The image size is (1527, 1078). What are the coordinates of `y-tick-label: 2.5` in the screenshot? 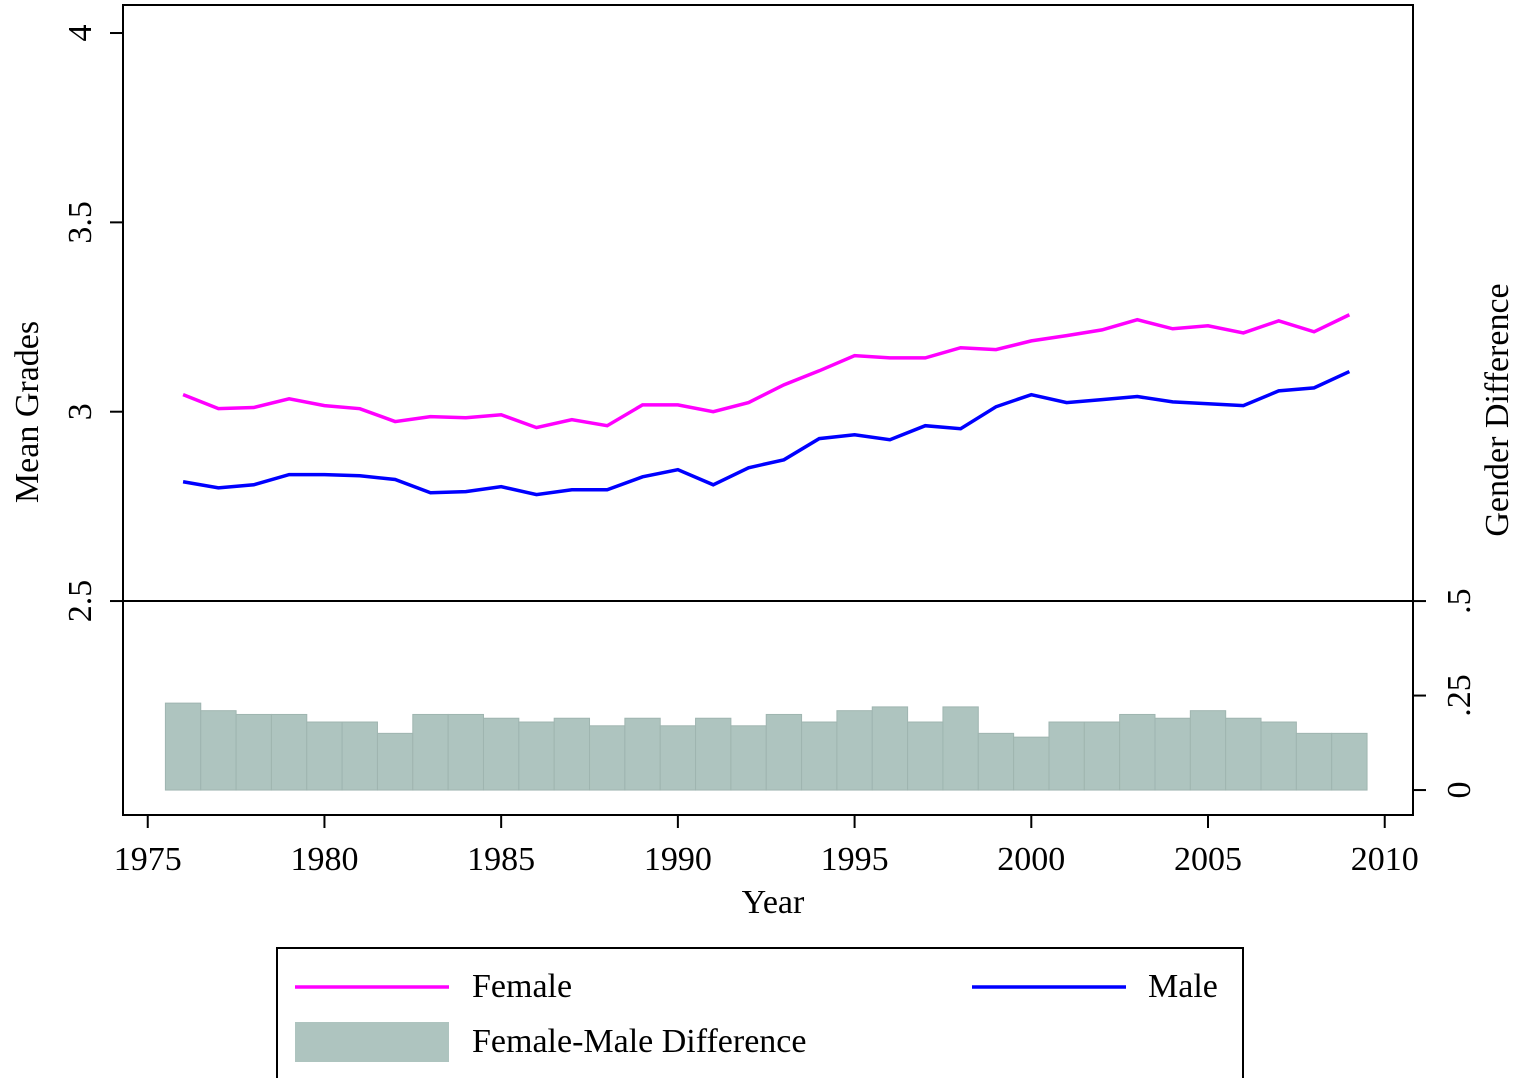 It's located at (80, 601).